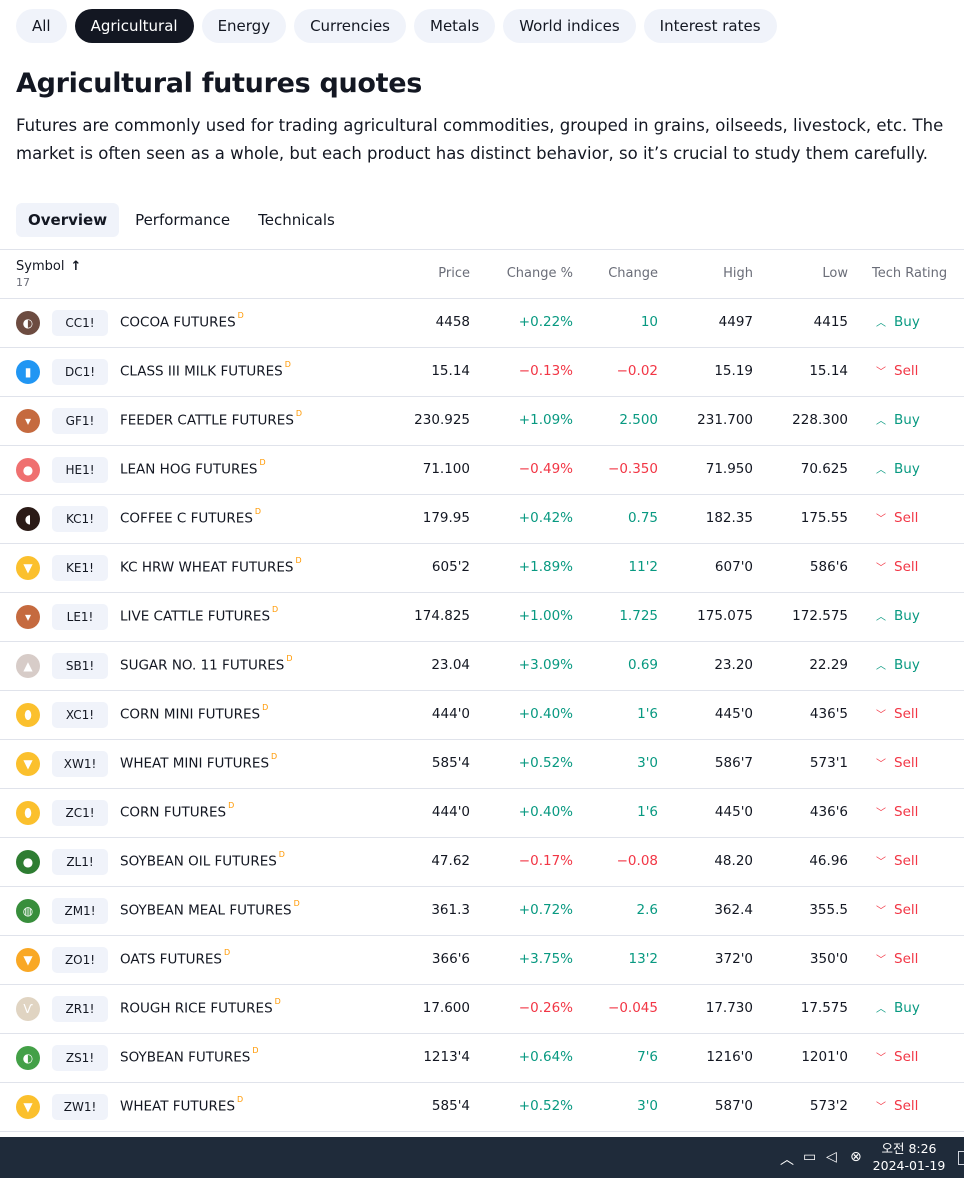 The height and width of the screenshot is (1178, 964). Describe the element at coordinates (210, 909) in the screenshot. I see `instrument-name: SOYBEAN MEAL FUTURES D` at that location.